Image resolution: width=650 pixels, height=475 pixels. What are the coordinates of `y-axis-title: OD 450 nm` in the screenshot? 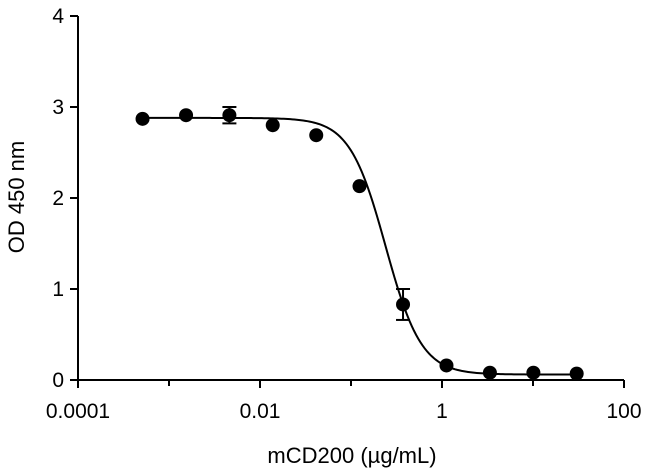 It's located at (16, 197).